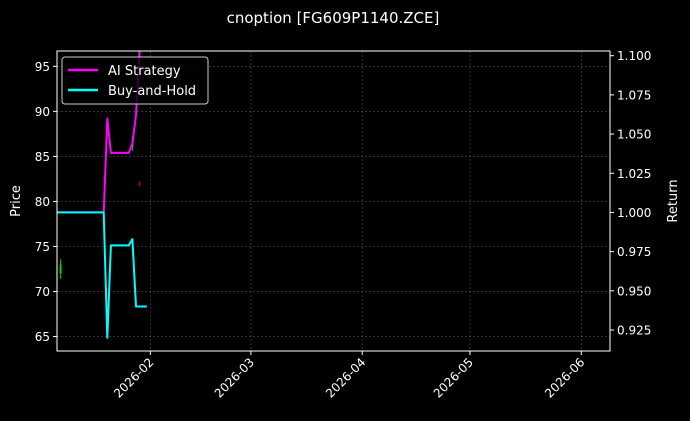  I want to click on y2-tick-label: 1.075, so click(634, 95).